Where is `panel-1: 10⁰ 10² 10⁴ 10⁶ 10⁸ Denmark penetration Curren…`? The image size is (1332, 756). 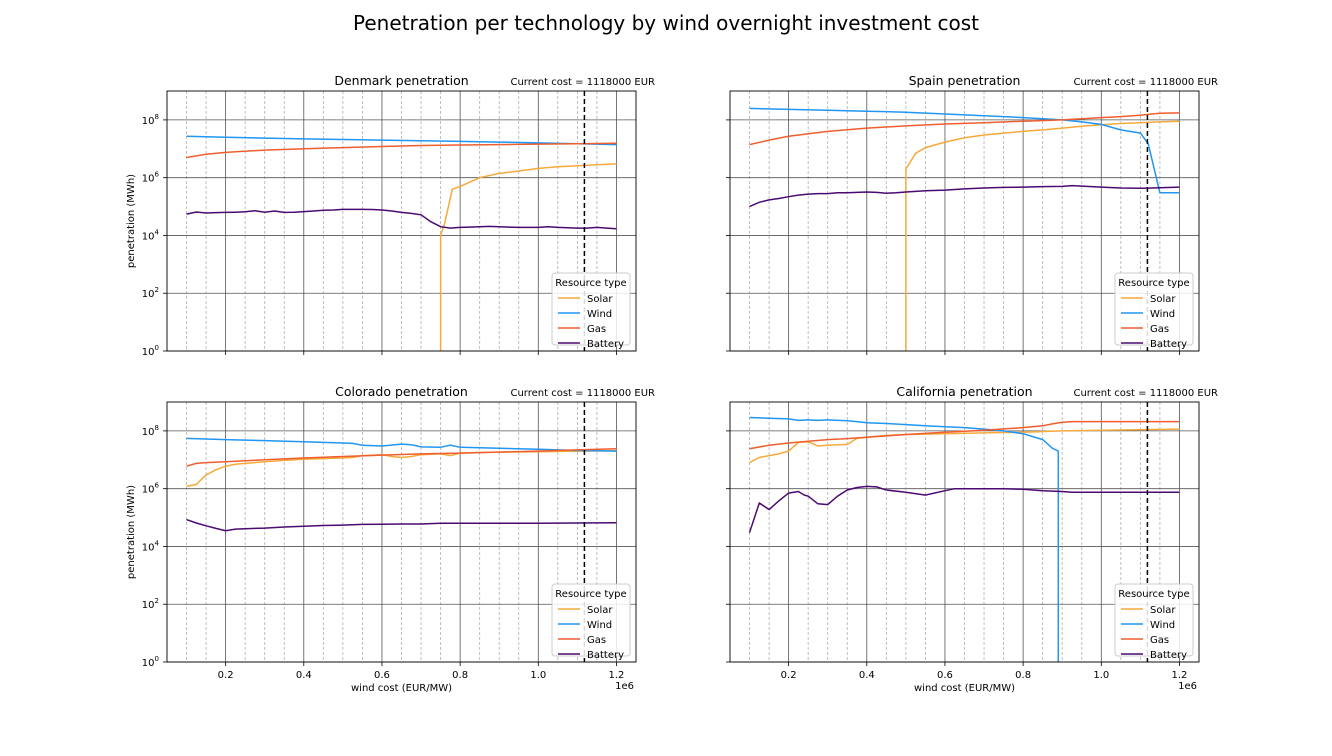
panel-1: 10⁰ 10² 10⁴ 10⁶ 10⁸ Denmark penetration Curren… is located at coordinates (390, 215).